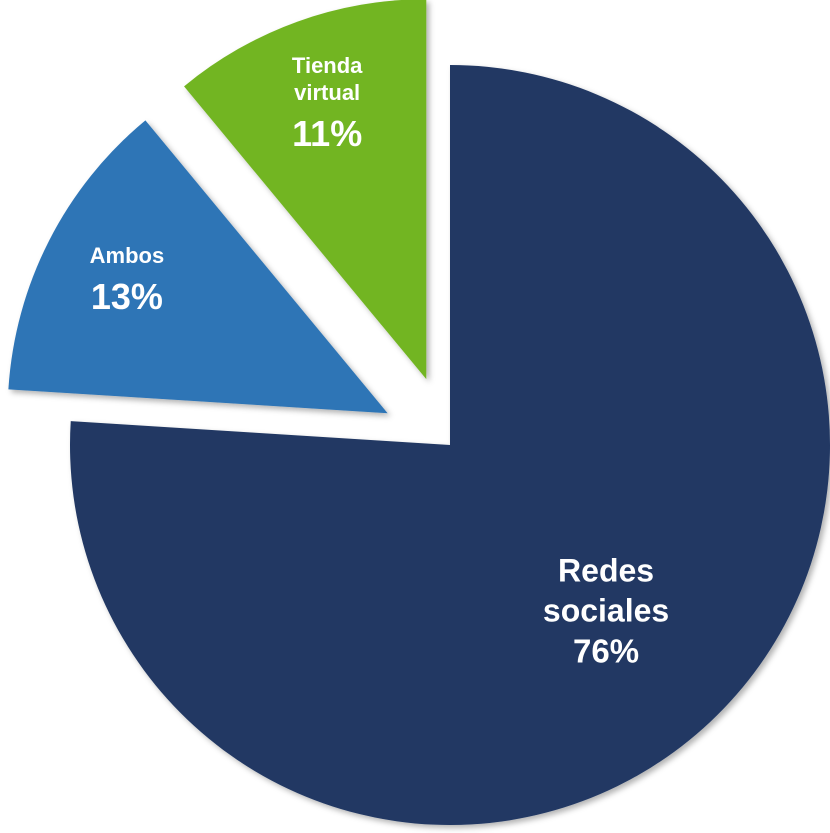  I want to click on category-label: Ambos, so click(127, 256).